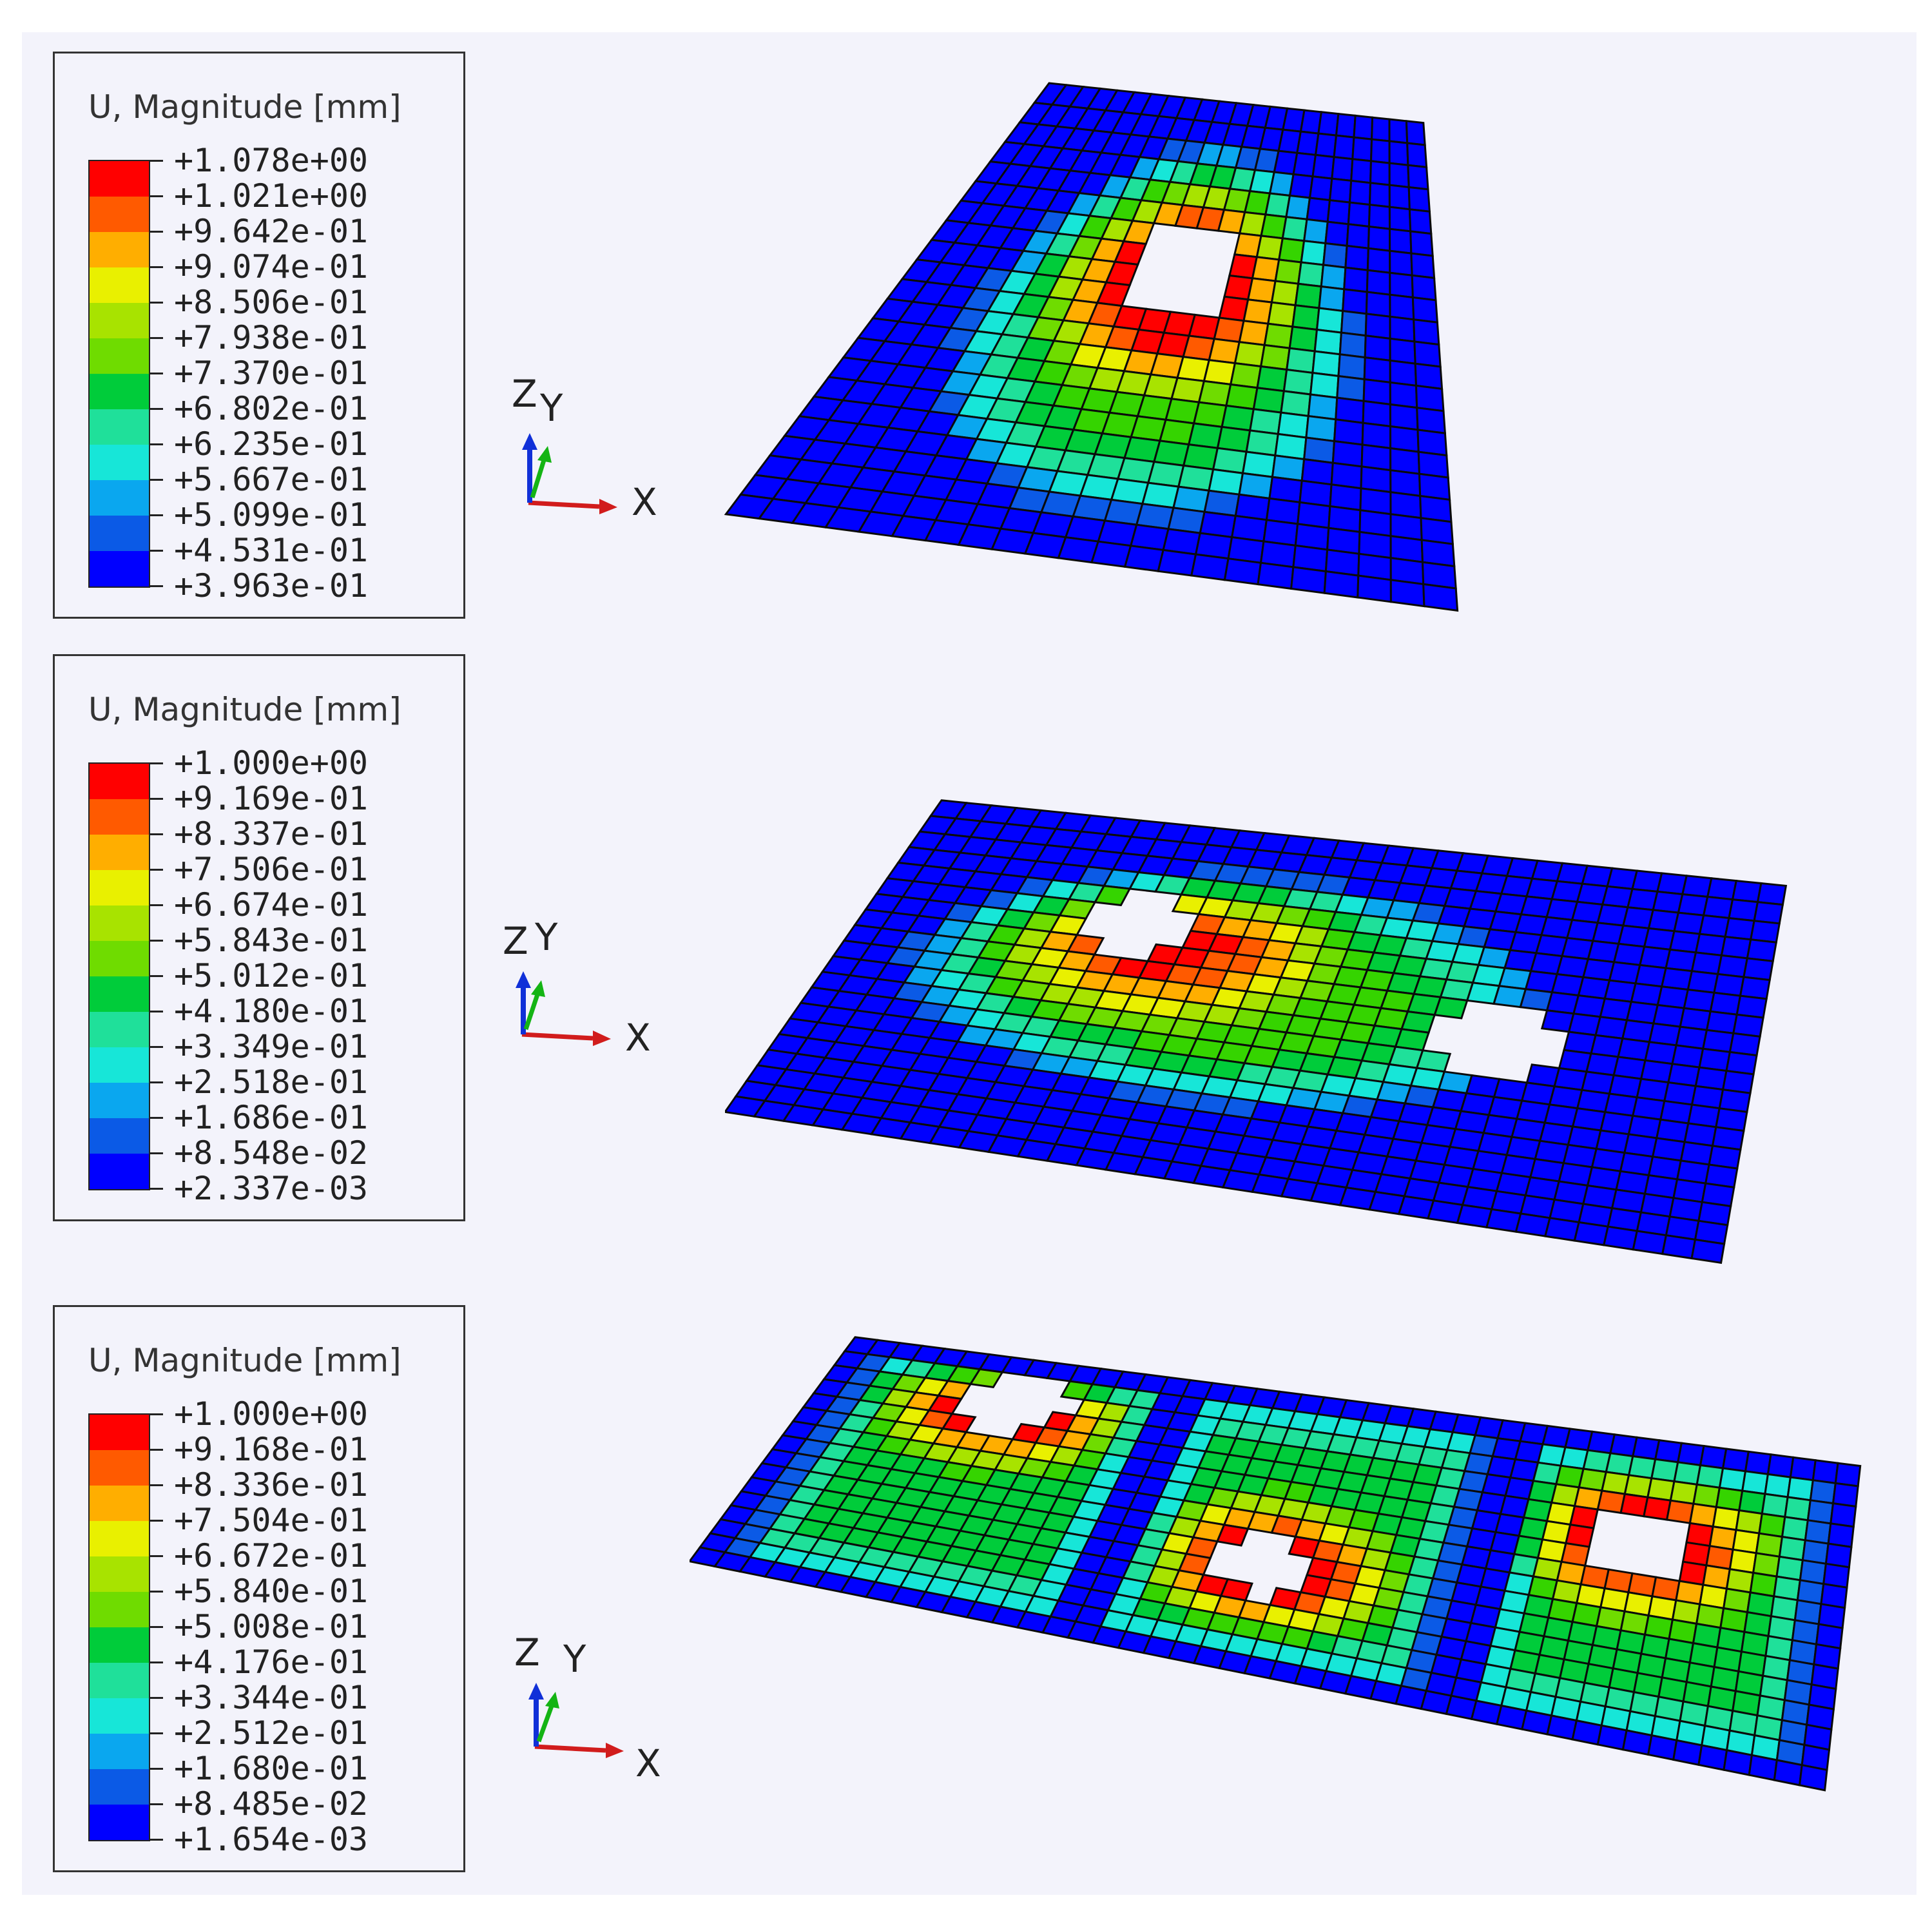  I want to click on legend-value: +5.012e-01, so click(271, 976).